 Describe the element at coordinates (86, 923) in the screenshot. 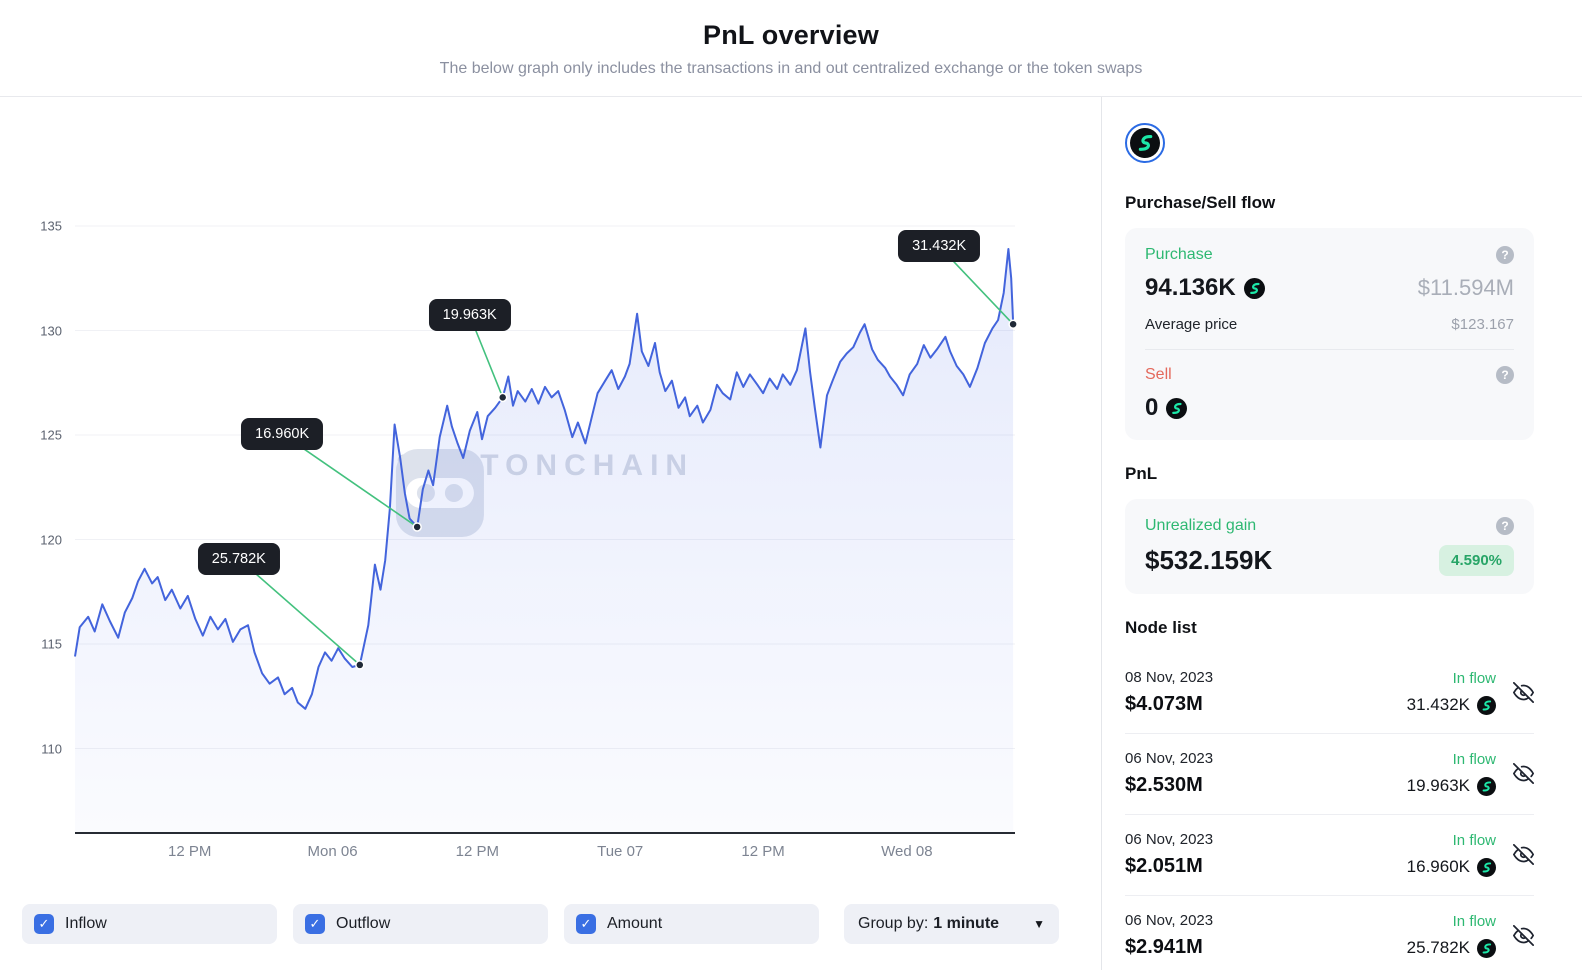

I see `checkbox-label: Inflow` at that location.